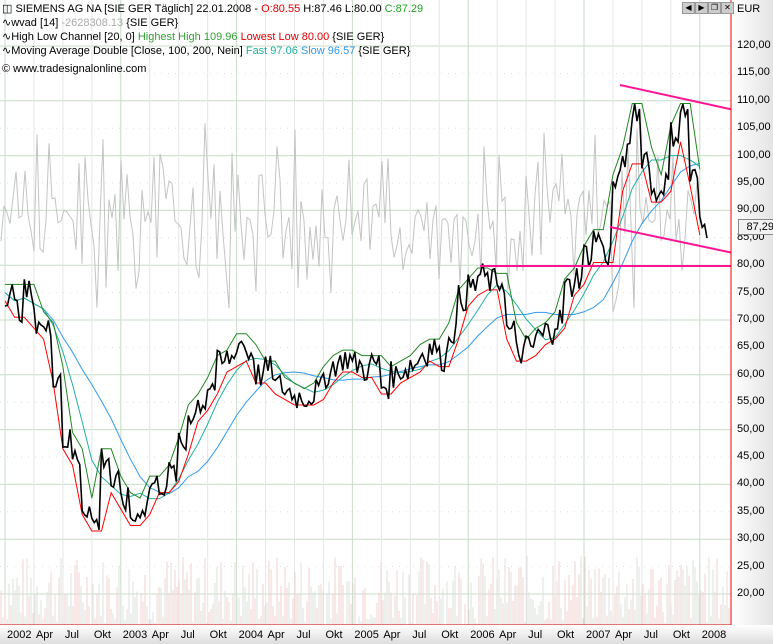  Describe the element at coordinates (598, 635) in the screenshot. I see `x-tick-label: 2007` at that location.